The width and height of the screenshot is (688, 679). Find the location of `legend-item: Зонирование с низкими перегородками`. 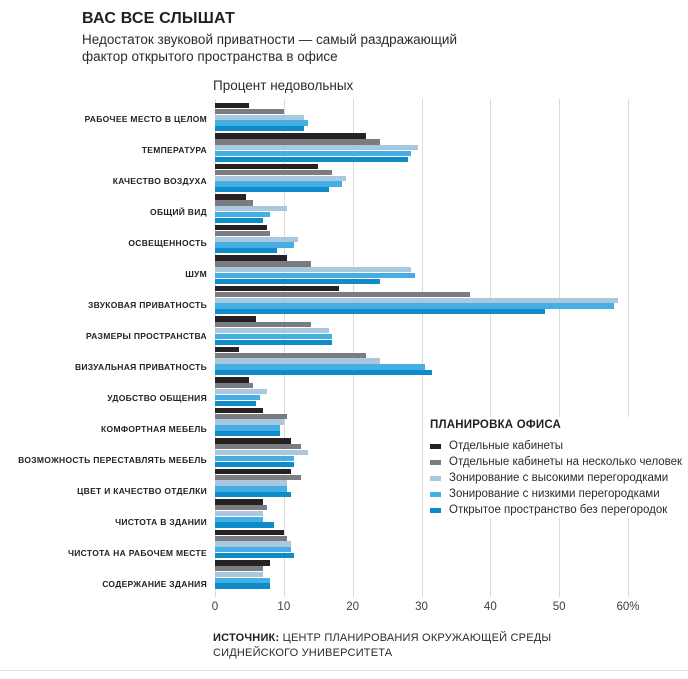

legend-item: Зонирование с низкими перегородками is located at coordinates (559, 494).